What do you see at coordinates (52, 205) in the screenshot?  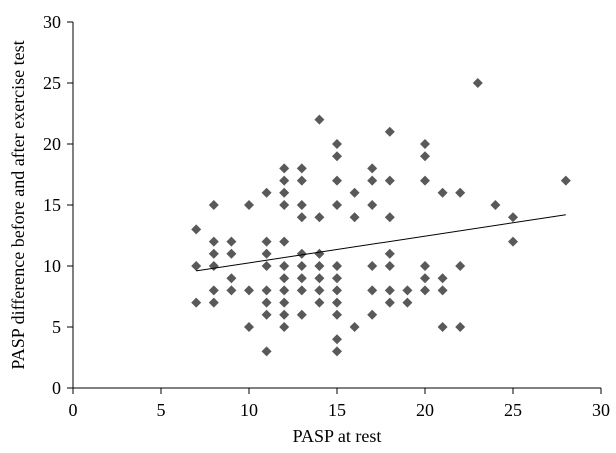 I see `y-tick-label: 15` at bounding box center [52, 205].